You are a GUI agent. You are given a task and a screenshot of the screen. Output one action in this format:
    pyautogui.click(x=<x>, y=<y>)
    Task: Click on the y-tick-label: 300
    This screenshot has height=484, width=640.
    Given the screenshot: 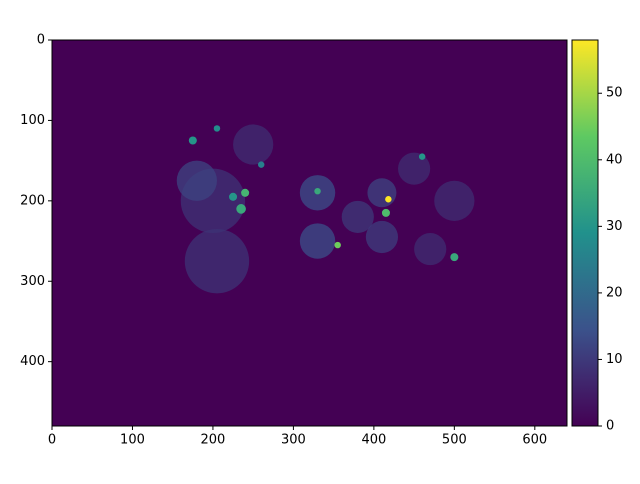 What is the action you would take?
    pyautogui.click(x=32, y=281)
    